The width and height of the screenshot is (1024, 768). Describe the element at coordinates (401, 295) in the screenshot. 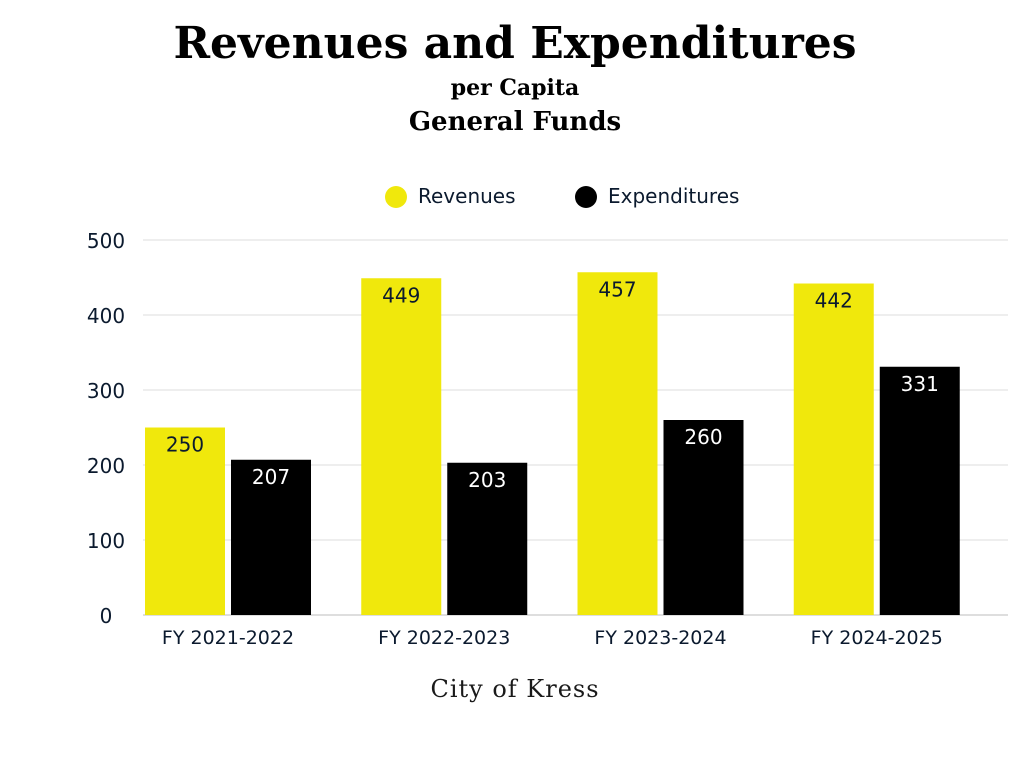

I see `data-label: 449` at that location.